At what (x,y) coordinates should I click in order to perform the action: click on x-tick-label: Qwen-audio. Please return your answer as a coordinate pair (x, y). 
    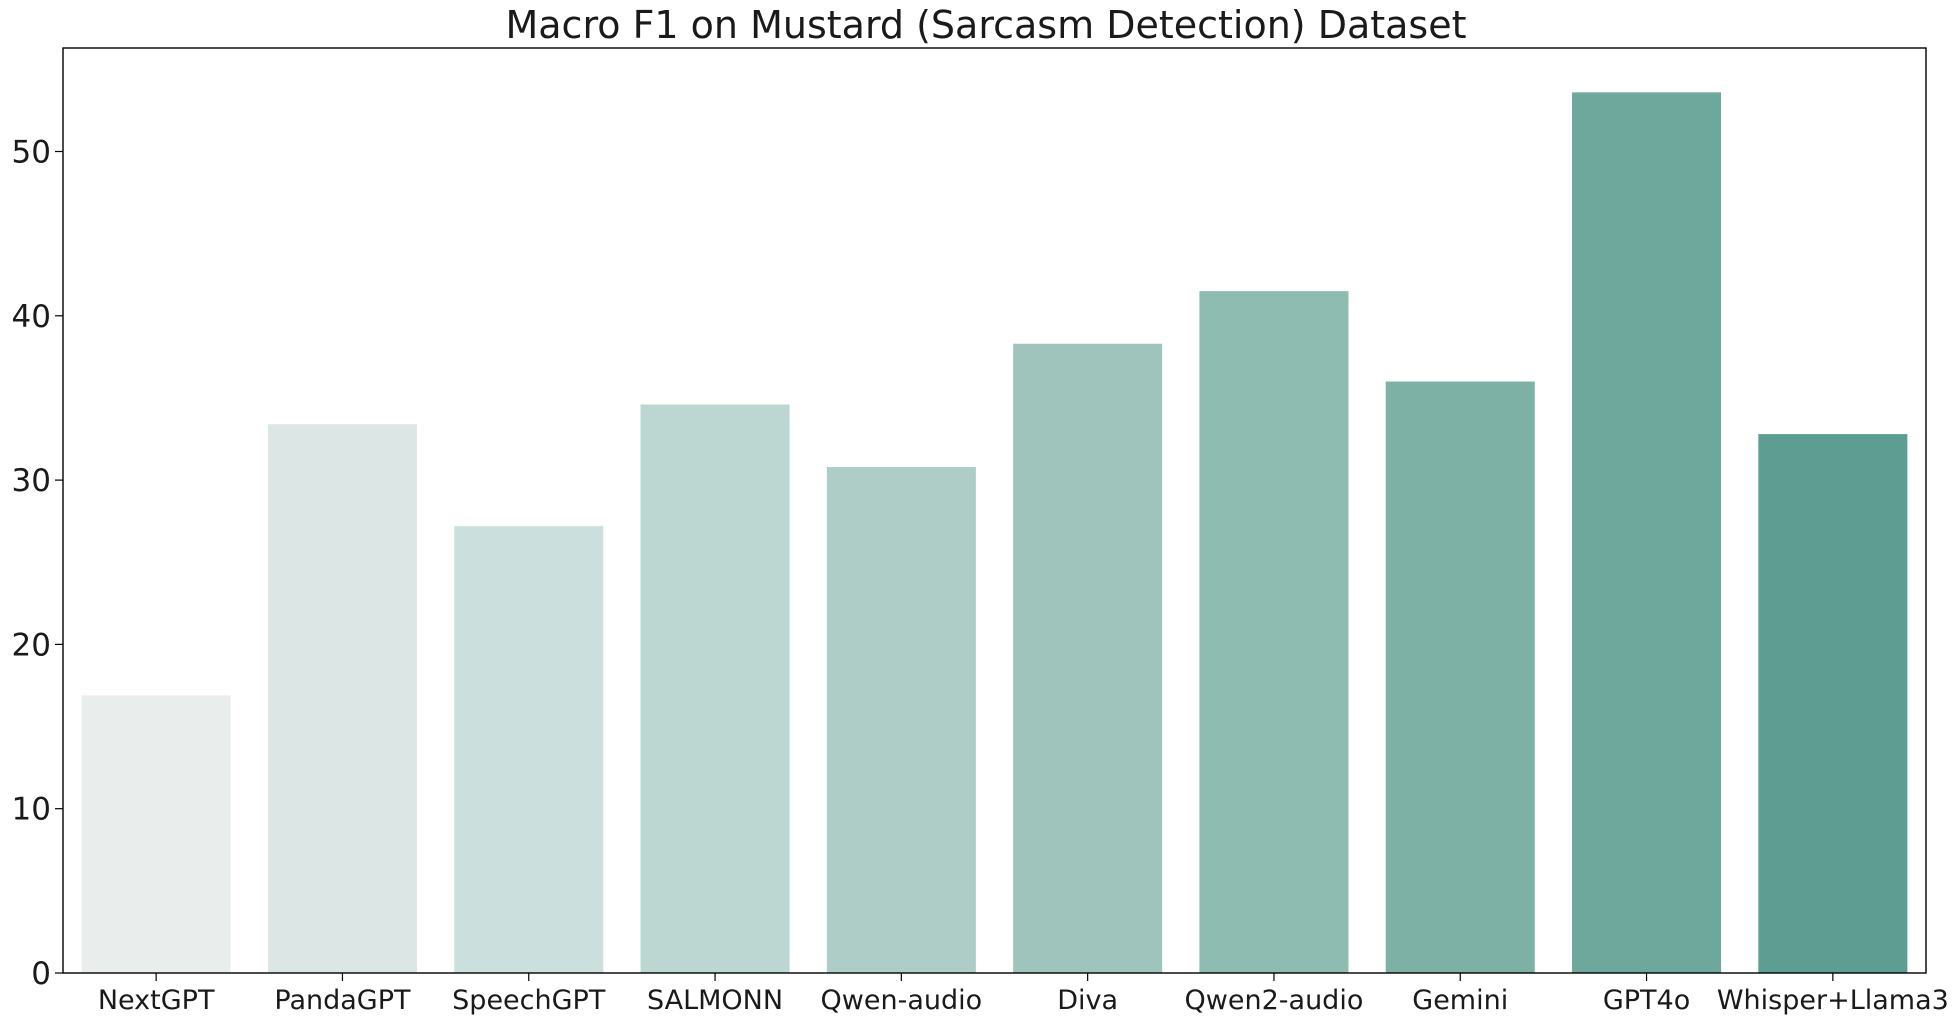
    Looking at the image, I should click on (902, 1000).